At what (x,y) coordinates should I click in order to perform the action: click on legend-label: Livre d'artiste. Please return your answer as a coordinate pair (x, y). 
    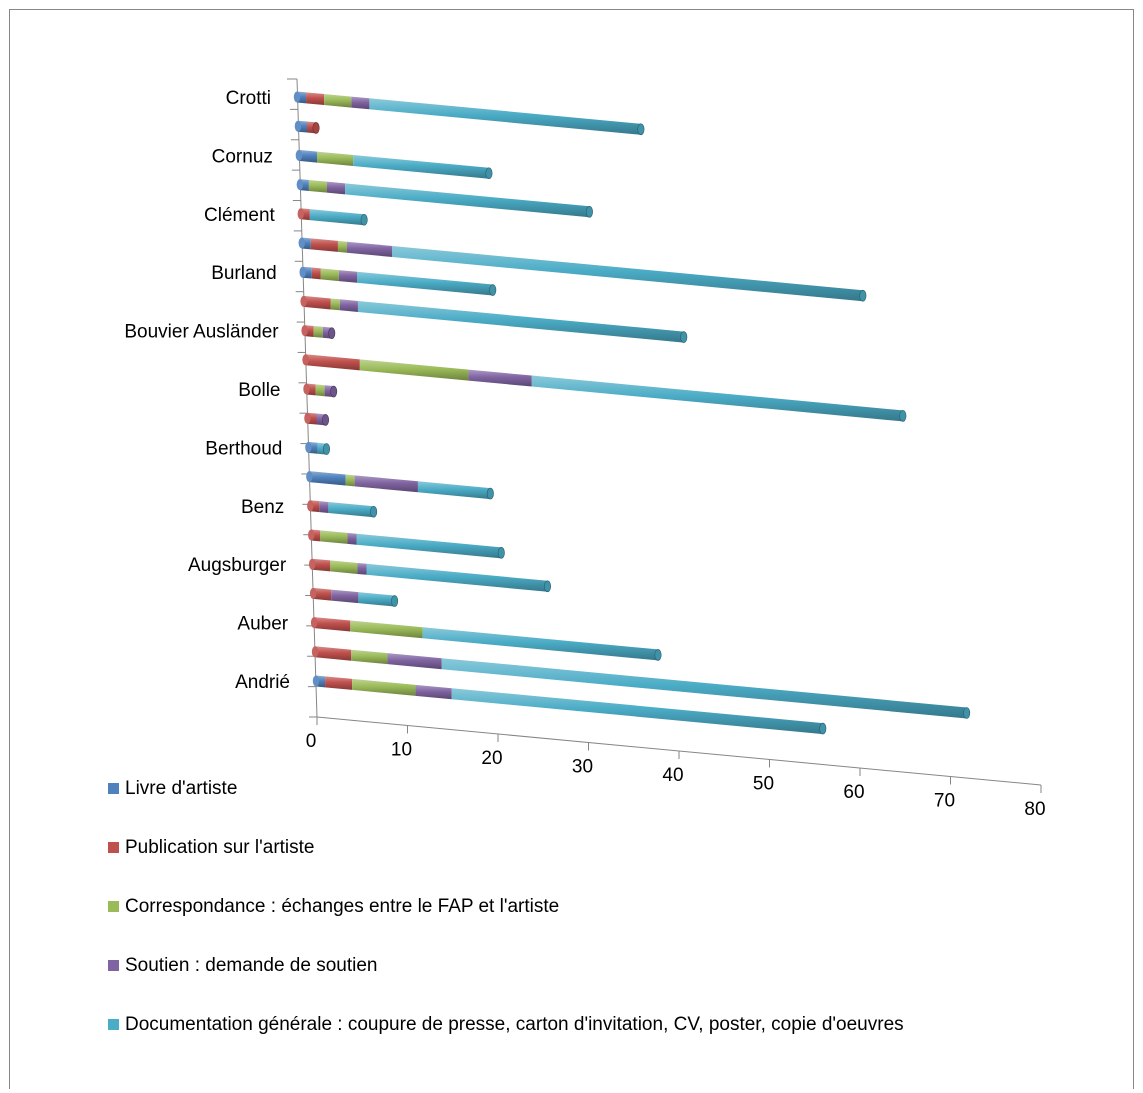
    Looking at the image, I should click on (181, 788).